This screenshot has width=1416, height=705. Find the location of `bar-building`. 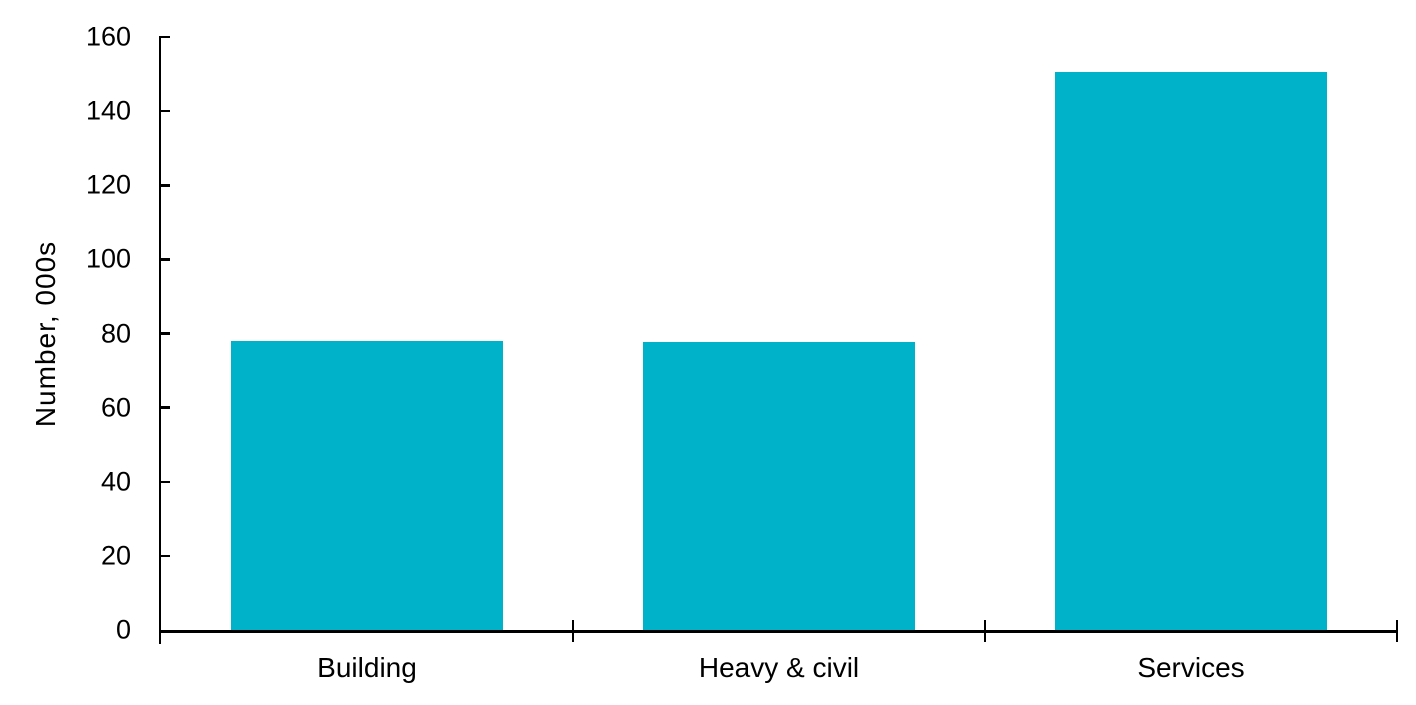

bar-building is located at coordinates (367, 485).